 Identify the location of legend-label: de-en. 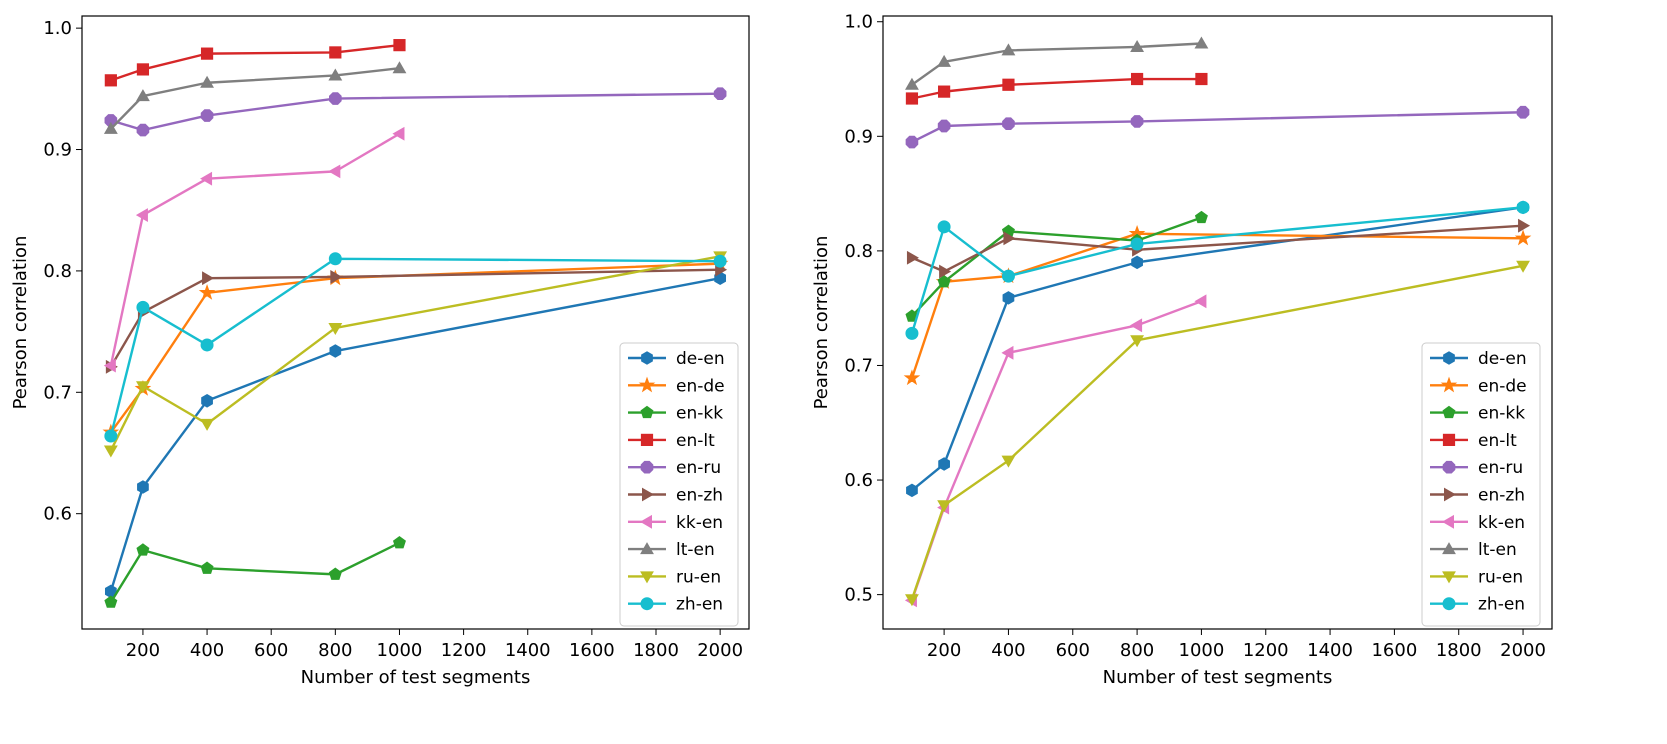
(1502, 359).